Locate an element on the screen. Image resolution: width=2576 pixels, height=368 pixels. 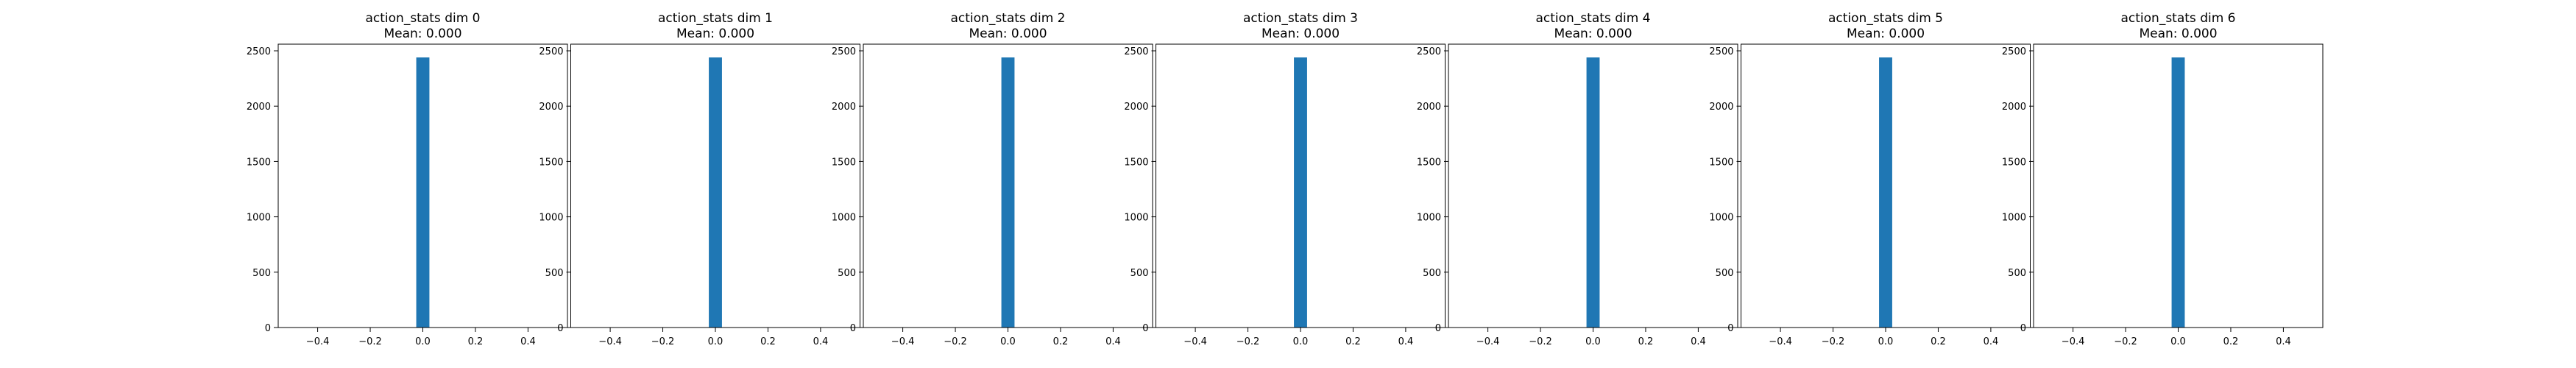
subplot-title: action_stats dim 0 is located at coordinates (424, 18).